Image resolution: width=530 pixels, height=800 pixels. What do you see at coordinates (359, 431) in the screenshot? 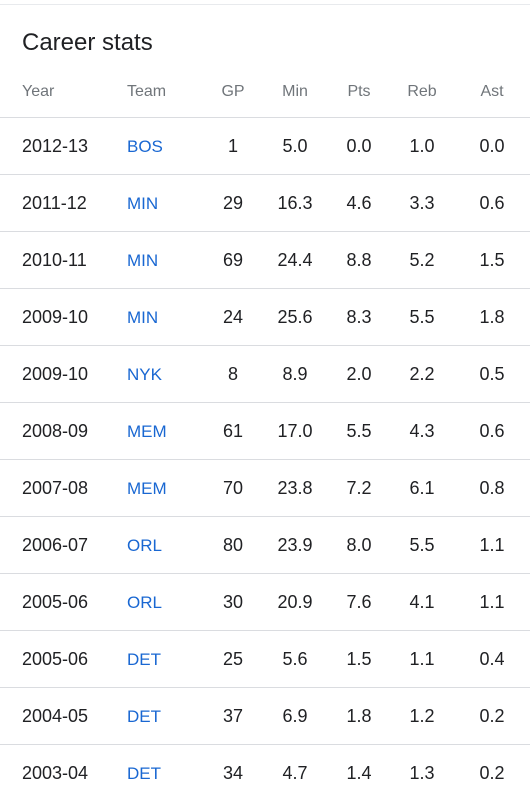
I see `cell-pts: 5.5` at bounding box center [359, 431].